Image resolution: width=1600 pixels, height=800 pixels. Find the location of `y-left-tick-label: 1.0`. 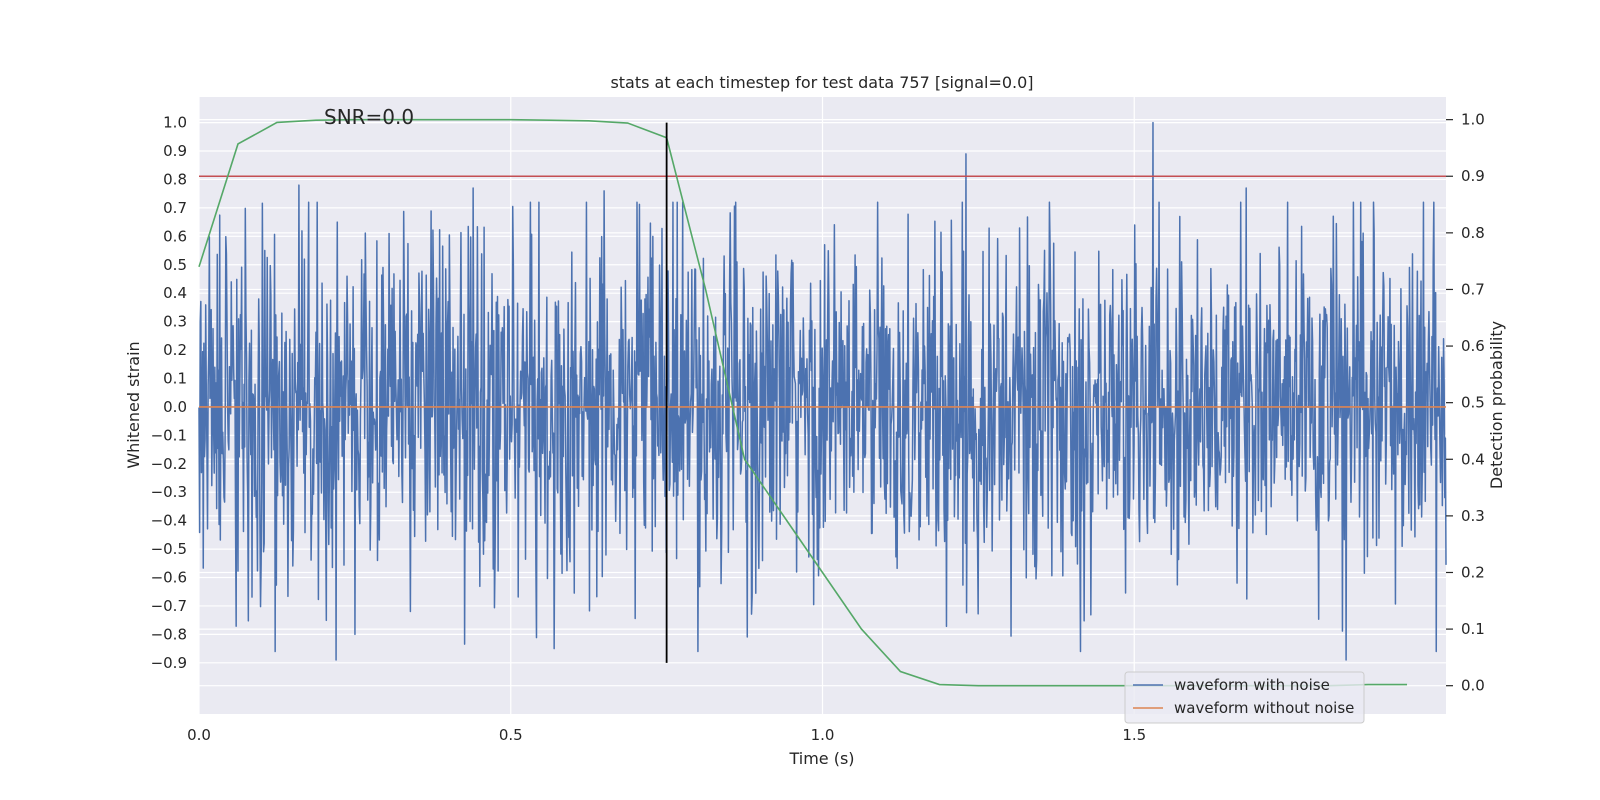

y-left-tick-label: 1.0 is located at coordinates (175, 123).